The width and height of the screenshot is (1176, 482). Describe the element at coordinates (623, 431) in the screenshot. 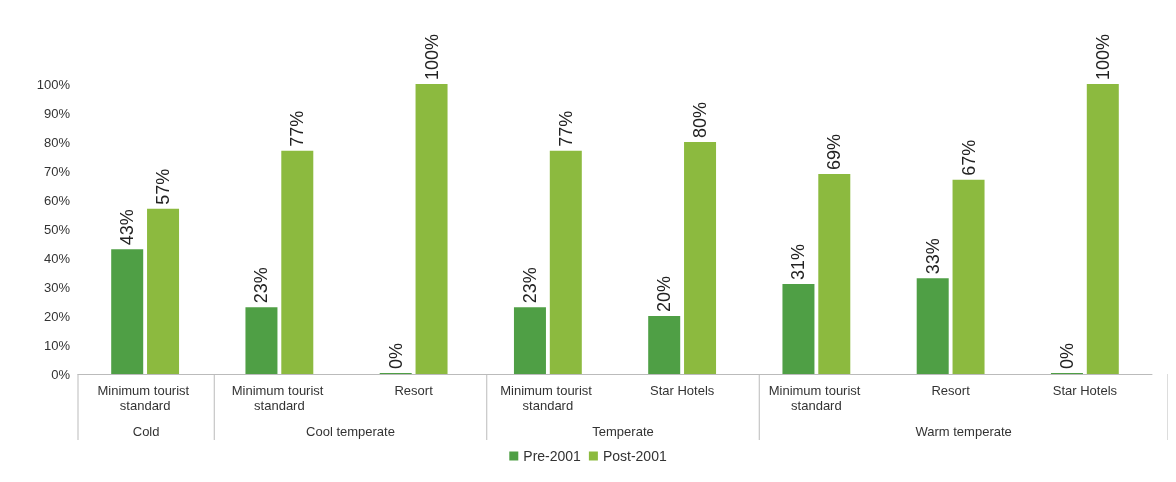

I see `text: Temperate` at that location.